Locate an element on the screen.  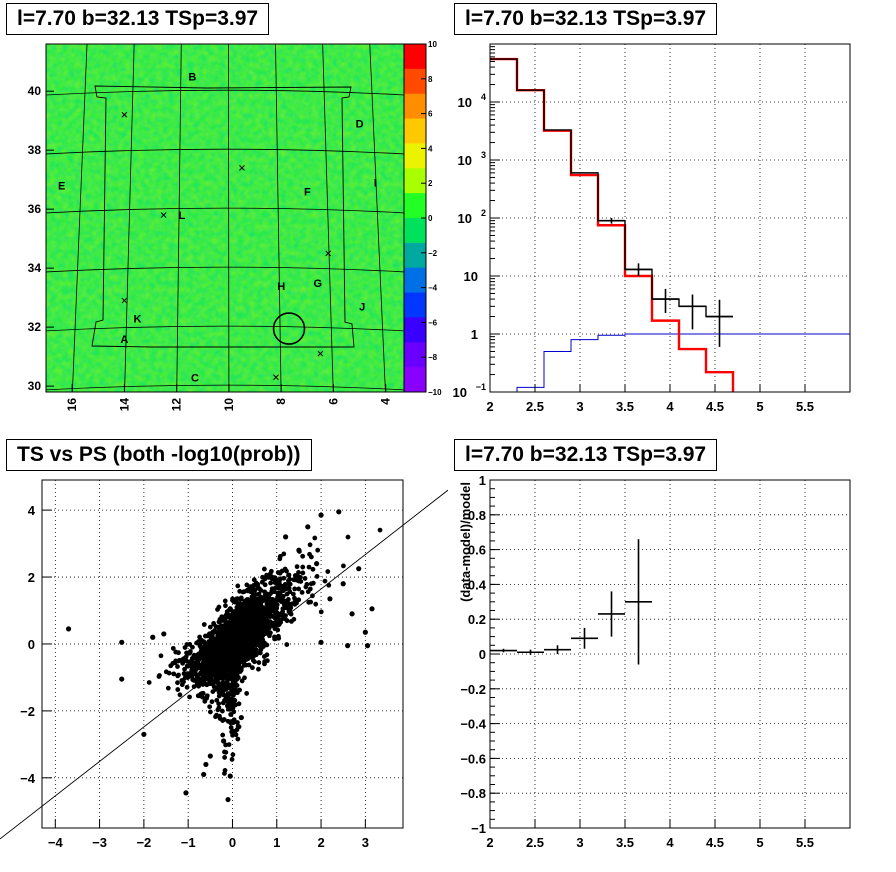
x-tick-label: 5 is located at coordinates (759, 406).